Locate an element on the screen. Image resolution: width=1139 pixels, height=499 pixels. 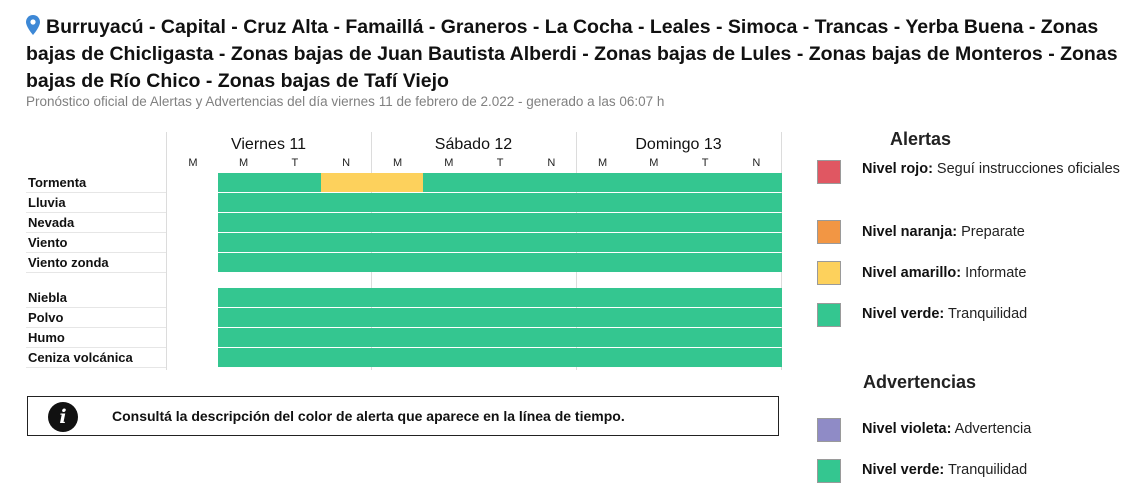
period-label: N is located at coordinates (346, 163).